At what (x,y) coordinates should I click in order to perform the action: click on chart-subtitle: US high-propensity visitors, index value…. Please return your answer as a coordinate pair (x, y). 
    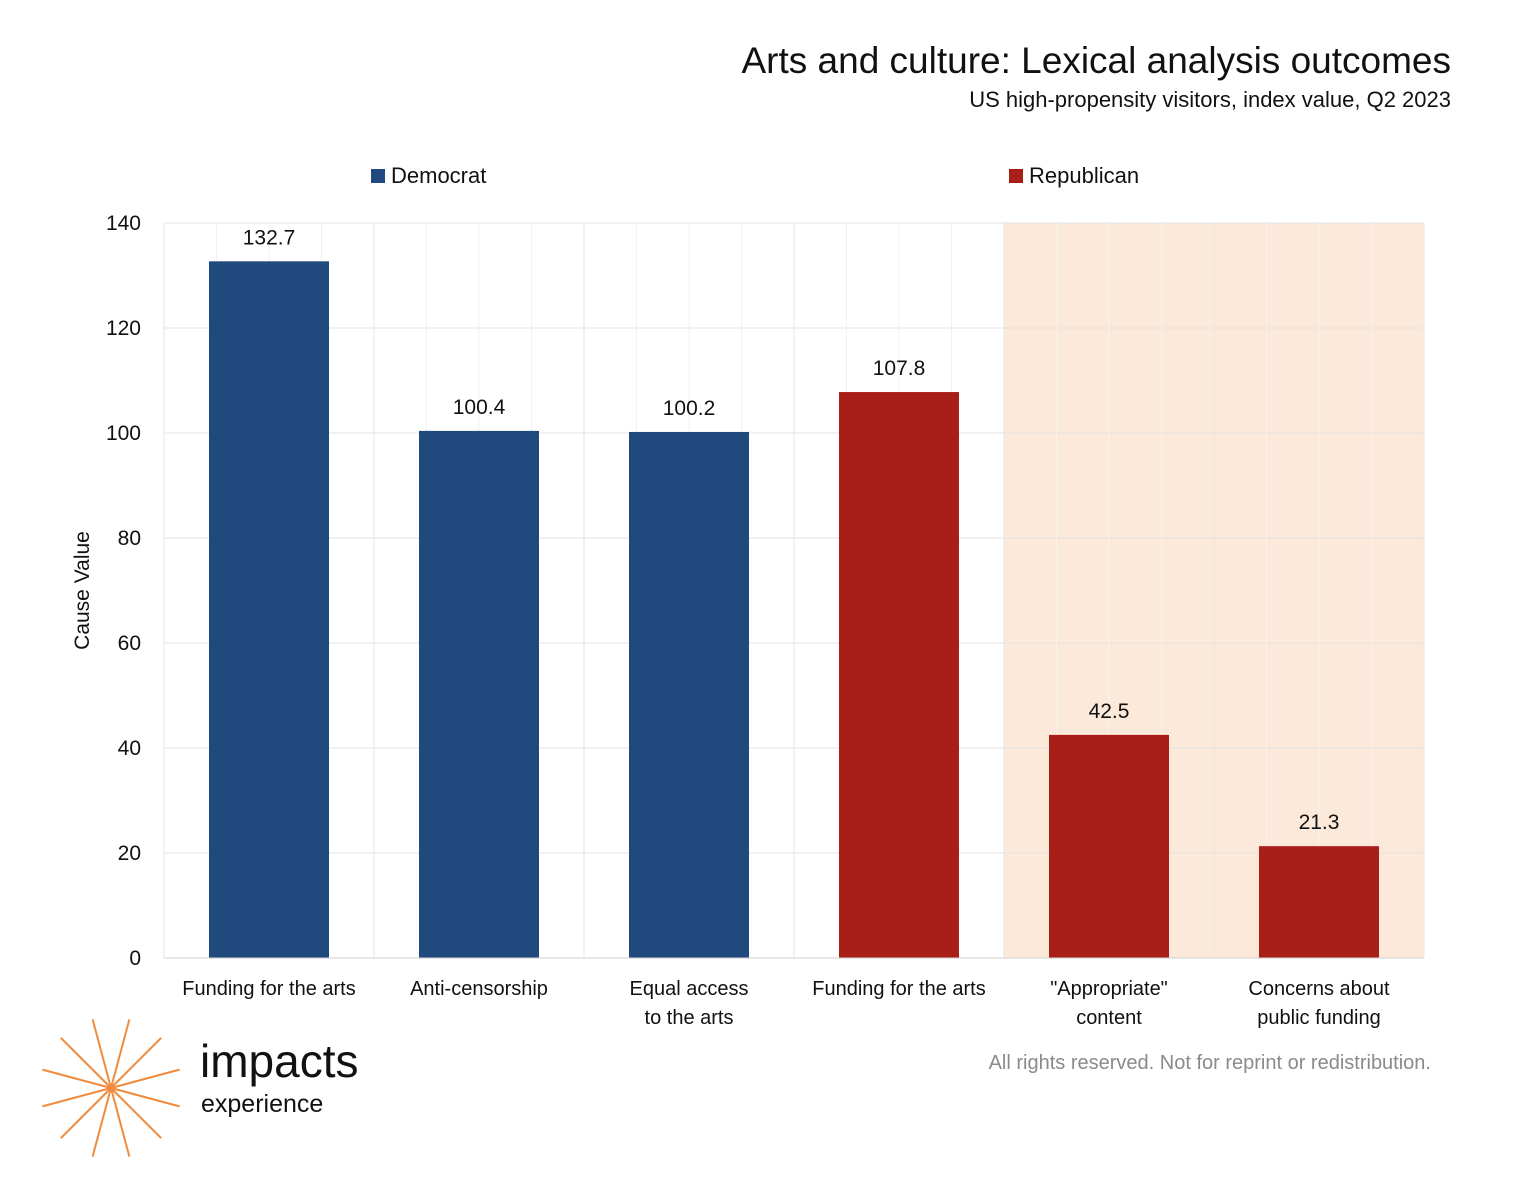
    Looking at the image, I should click on (1210, 99).